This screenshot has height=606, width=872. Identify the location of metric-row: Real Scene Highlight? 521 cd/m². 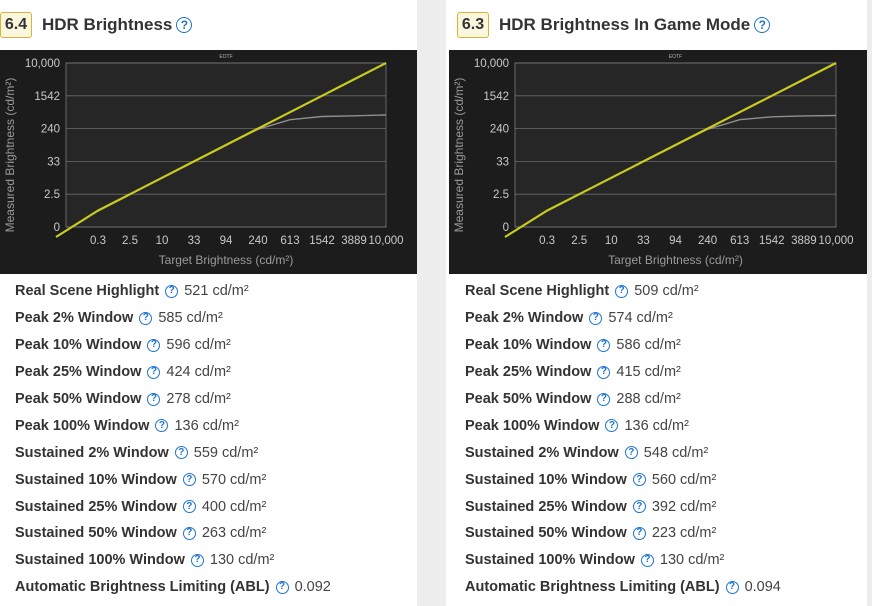
(216, 291).